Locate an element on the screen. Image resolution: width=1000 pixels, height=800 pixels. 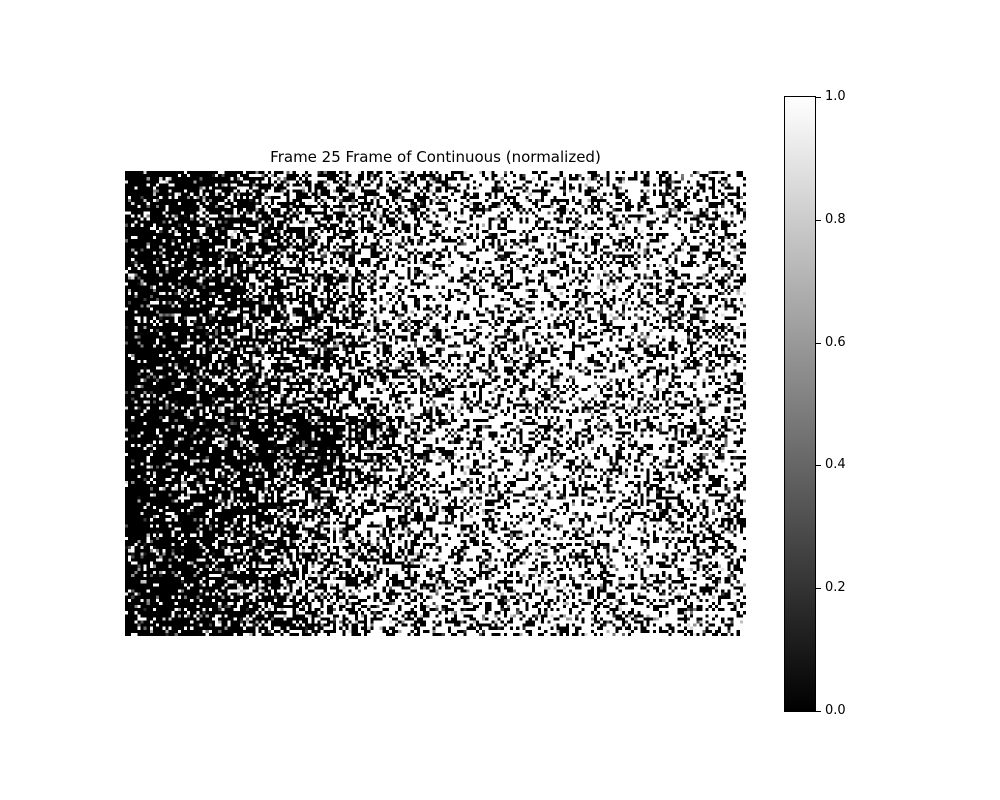
colorbar-tick-label: 0.8 is located at coordinates (835, 220).